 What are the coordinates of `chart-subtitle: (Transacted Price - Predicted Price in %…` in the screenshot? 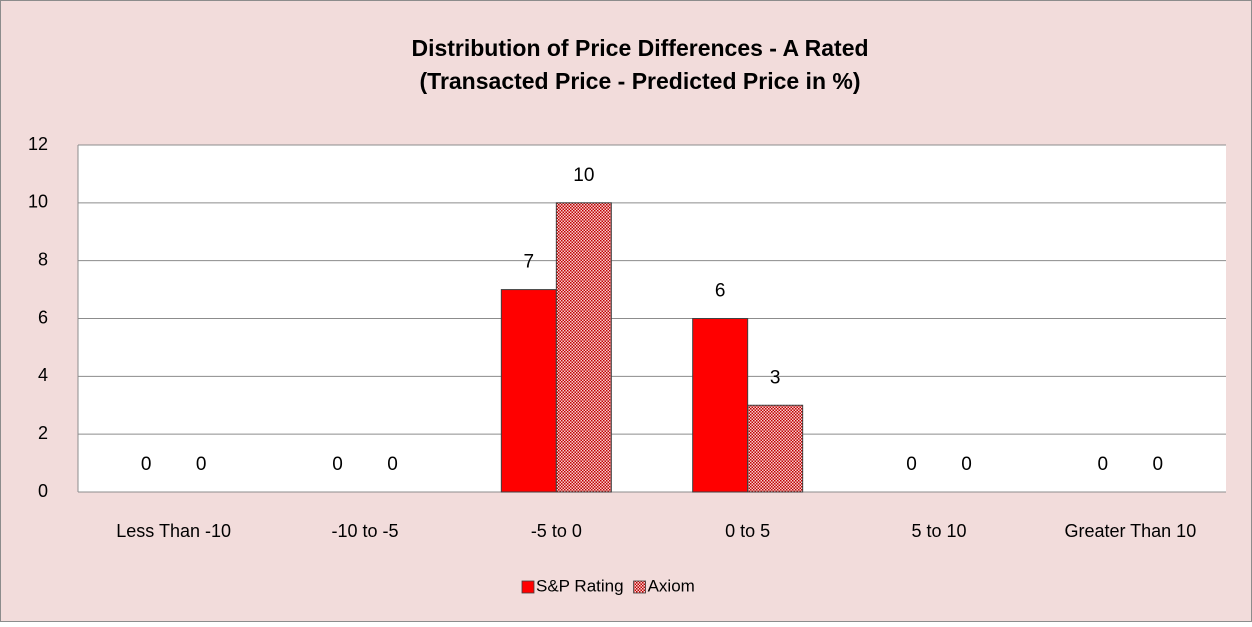 It's located at (640, 81).